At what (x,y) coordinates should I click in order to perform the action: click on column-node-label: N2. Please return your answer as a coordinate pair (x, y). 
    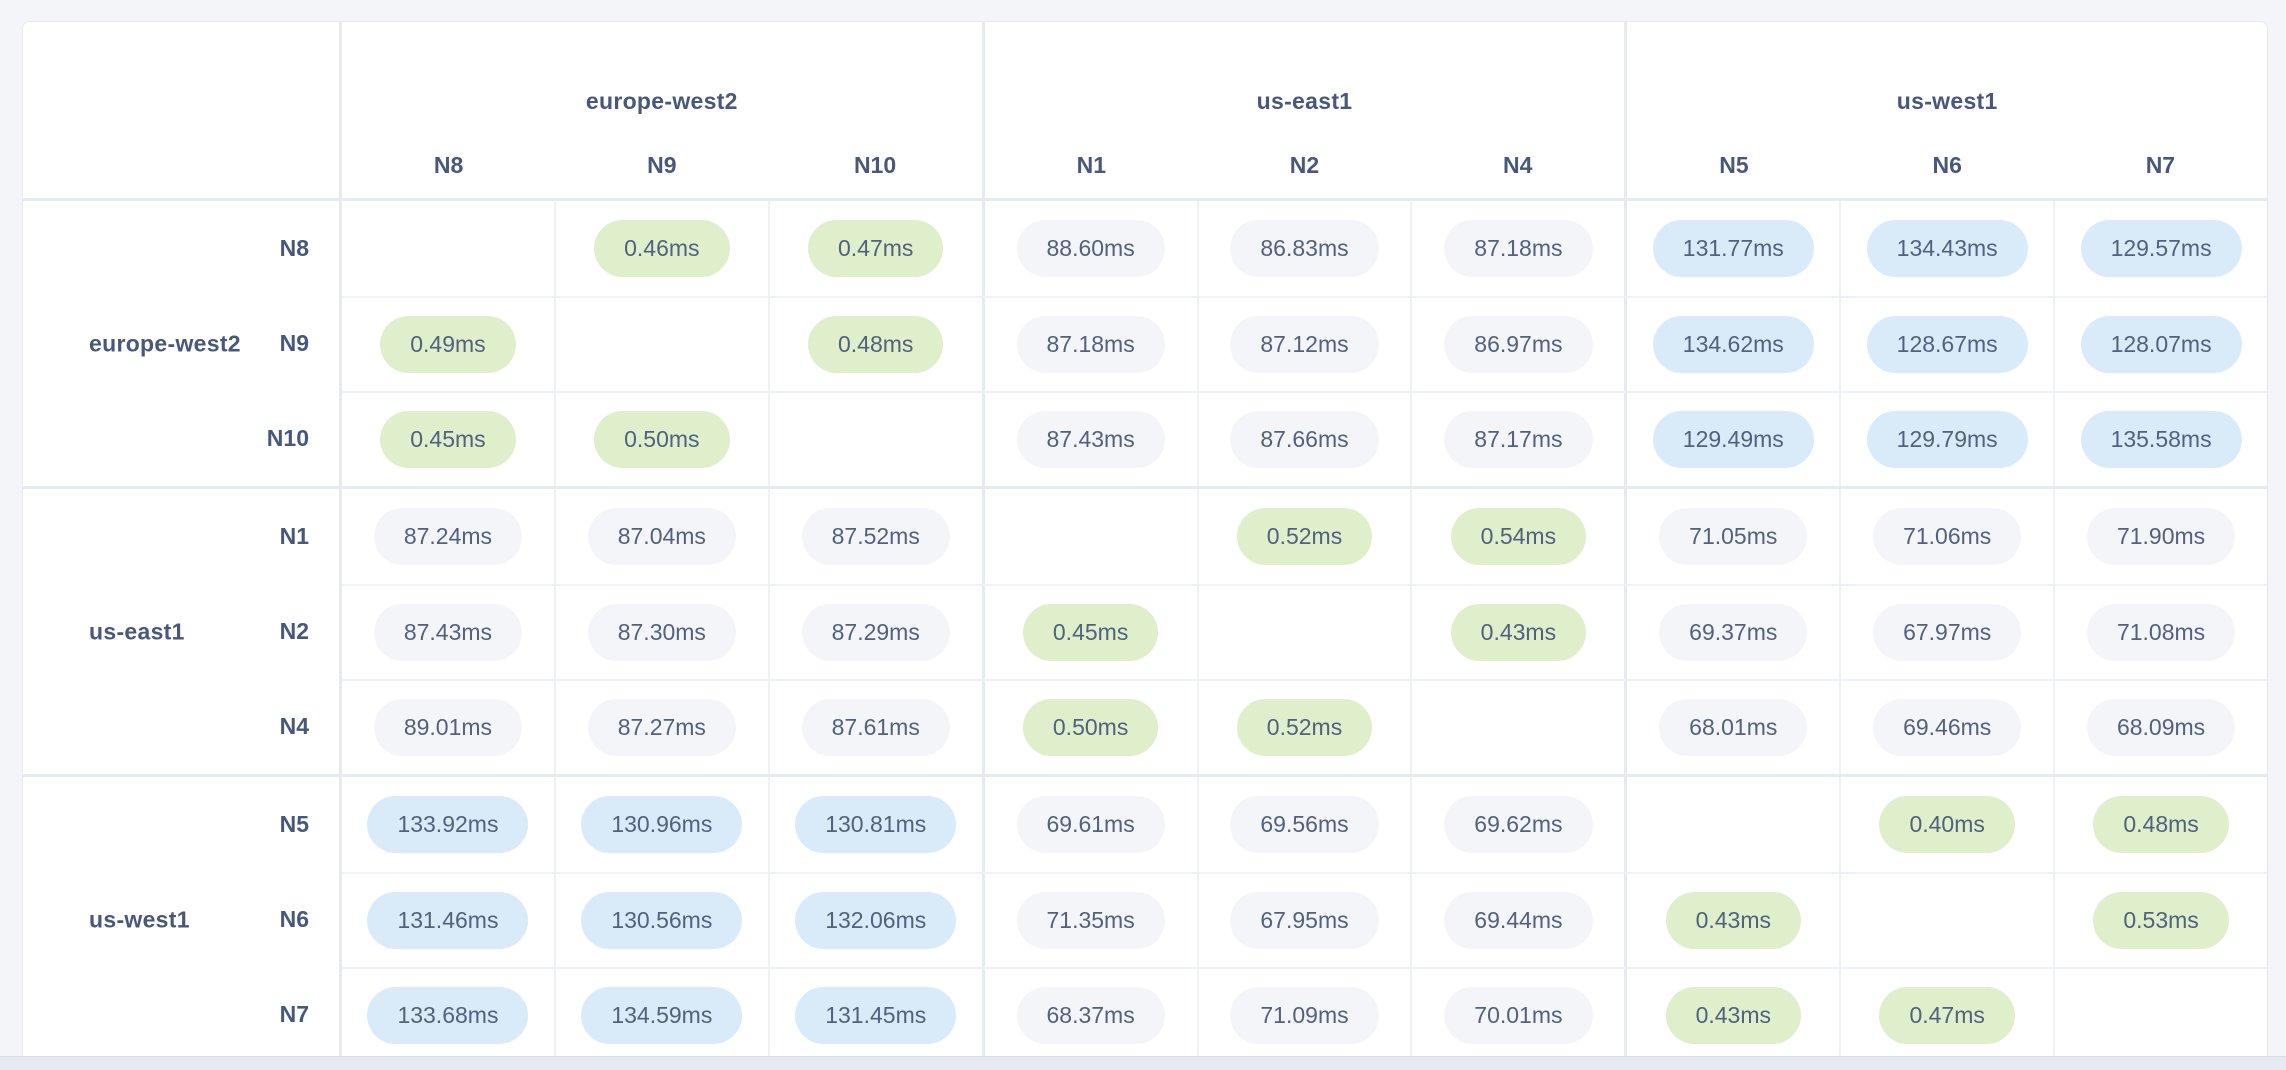
    Looking at the image, I should click on (1304, 164).